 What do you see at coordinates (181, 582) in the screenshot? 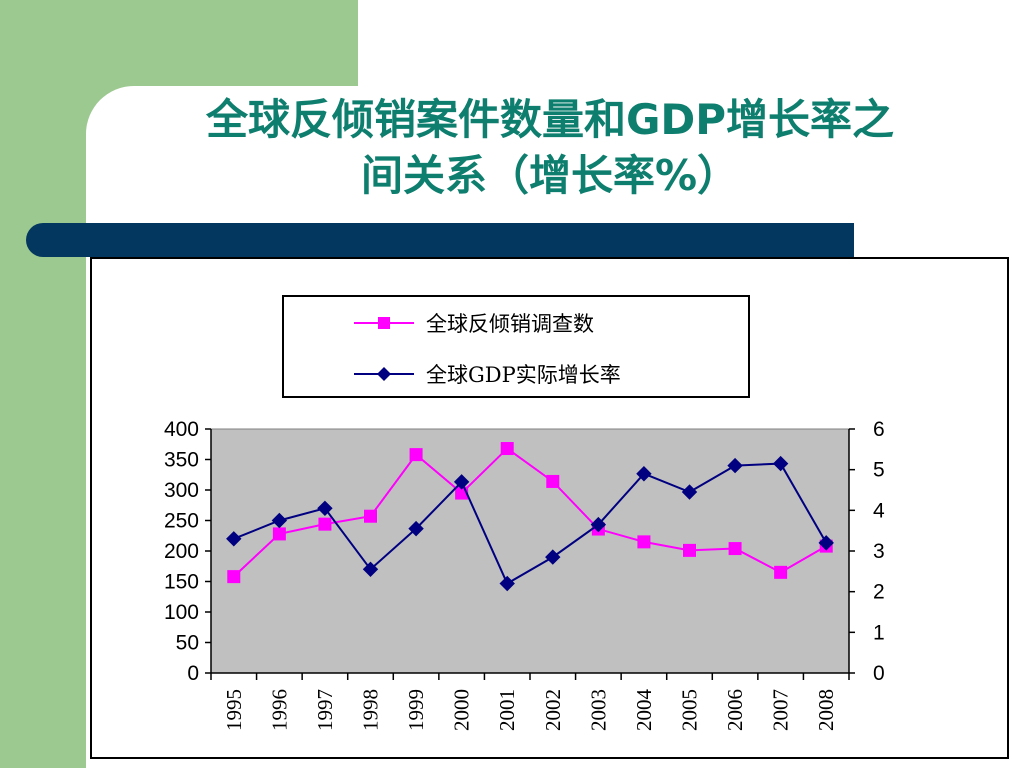
I see `left-axis-tick-label: 150` at bounding box center [181, 582].